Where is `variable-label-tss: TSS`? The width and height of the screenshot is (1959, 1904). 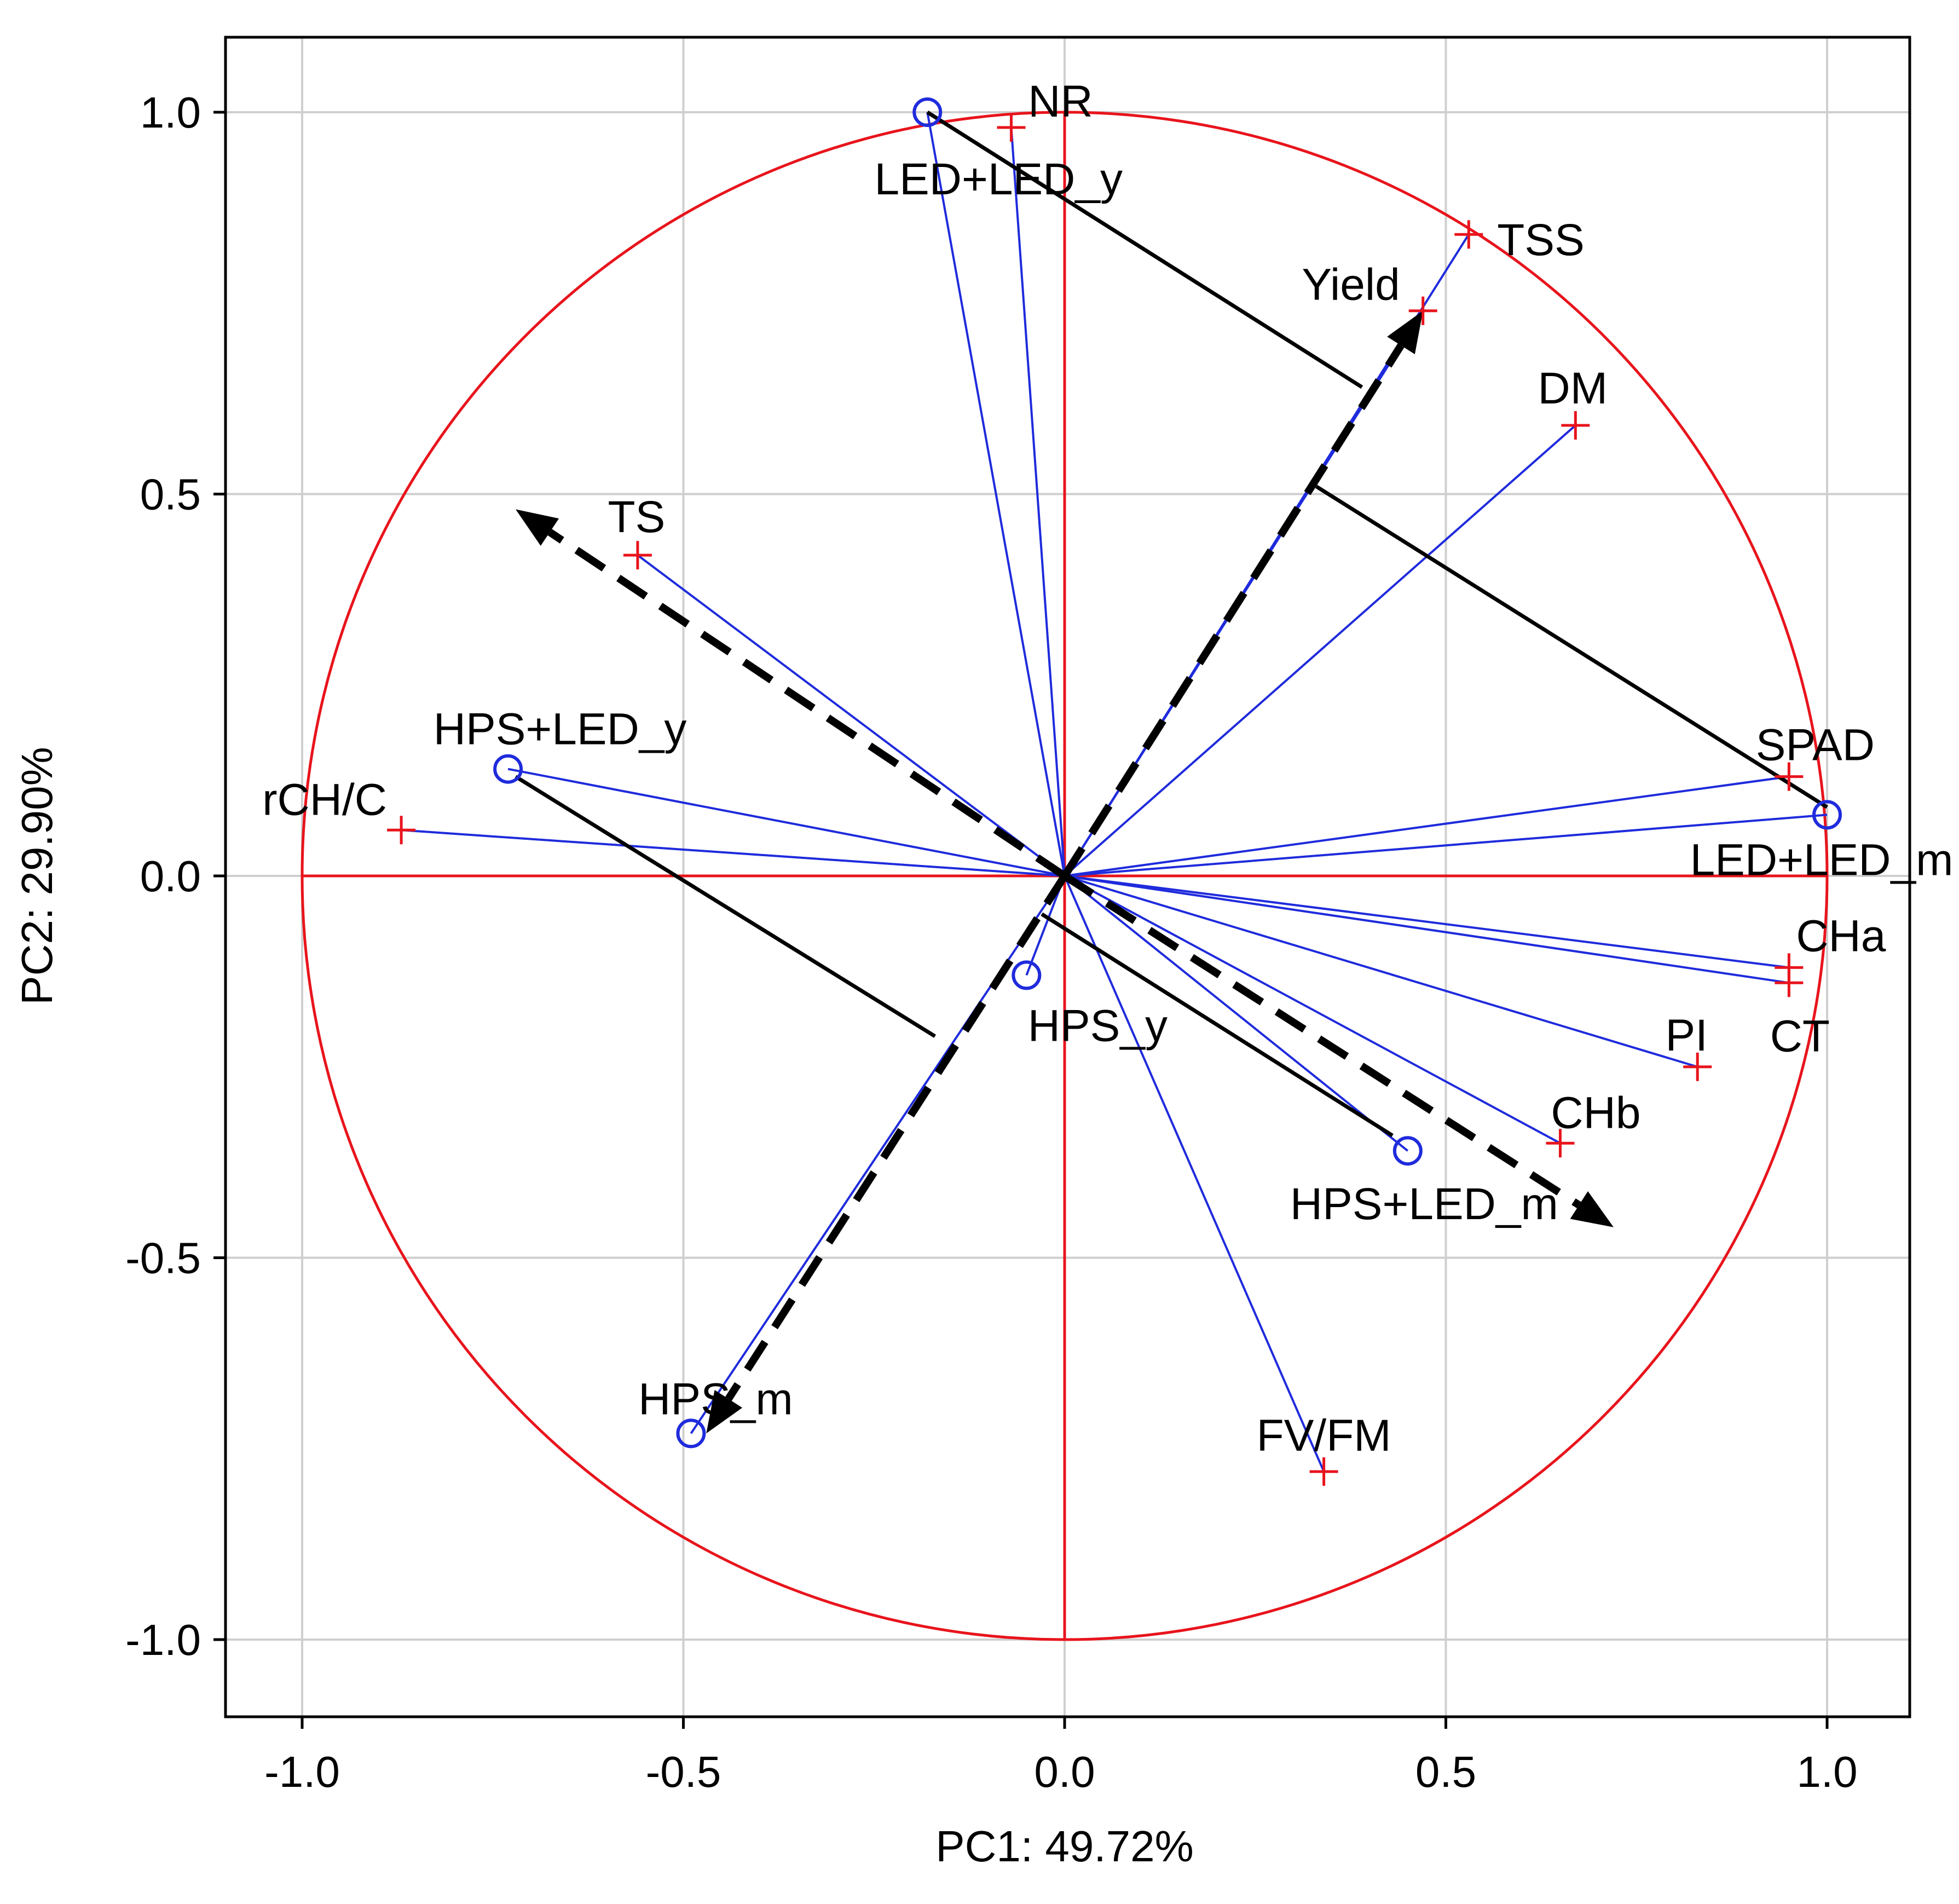 variable-label-tss: TSS is located at coordinates (1540, 240).